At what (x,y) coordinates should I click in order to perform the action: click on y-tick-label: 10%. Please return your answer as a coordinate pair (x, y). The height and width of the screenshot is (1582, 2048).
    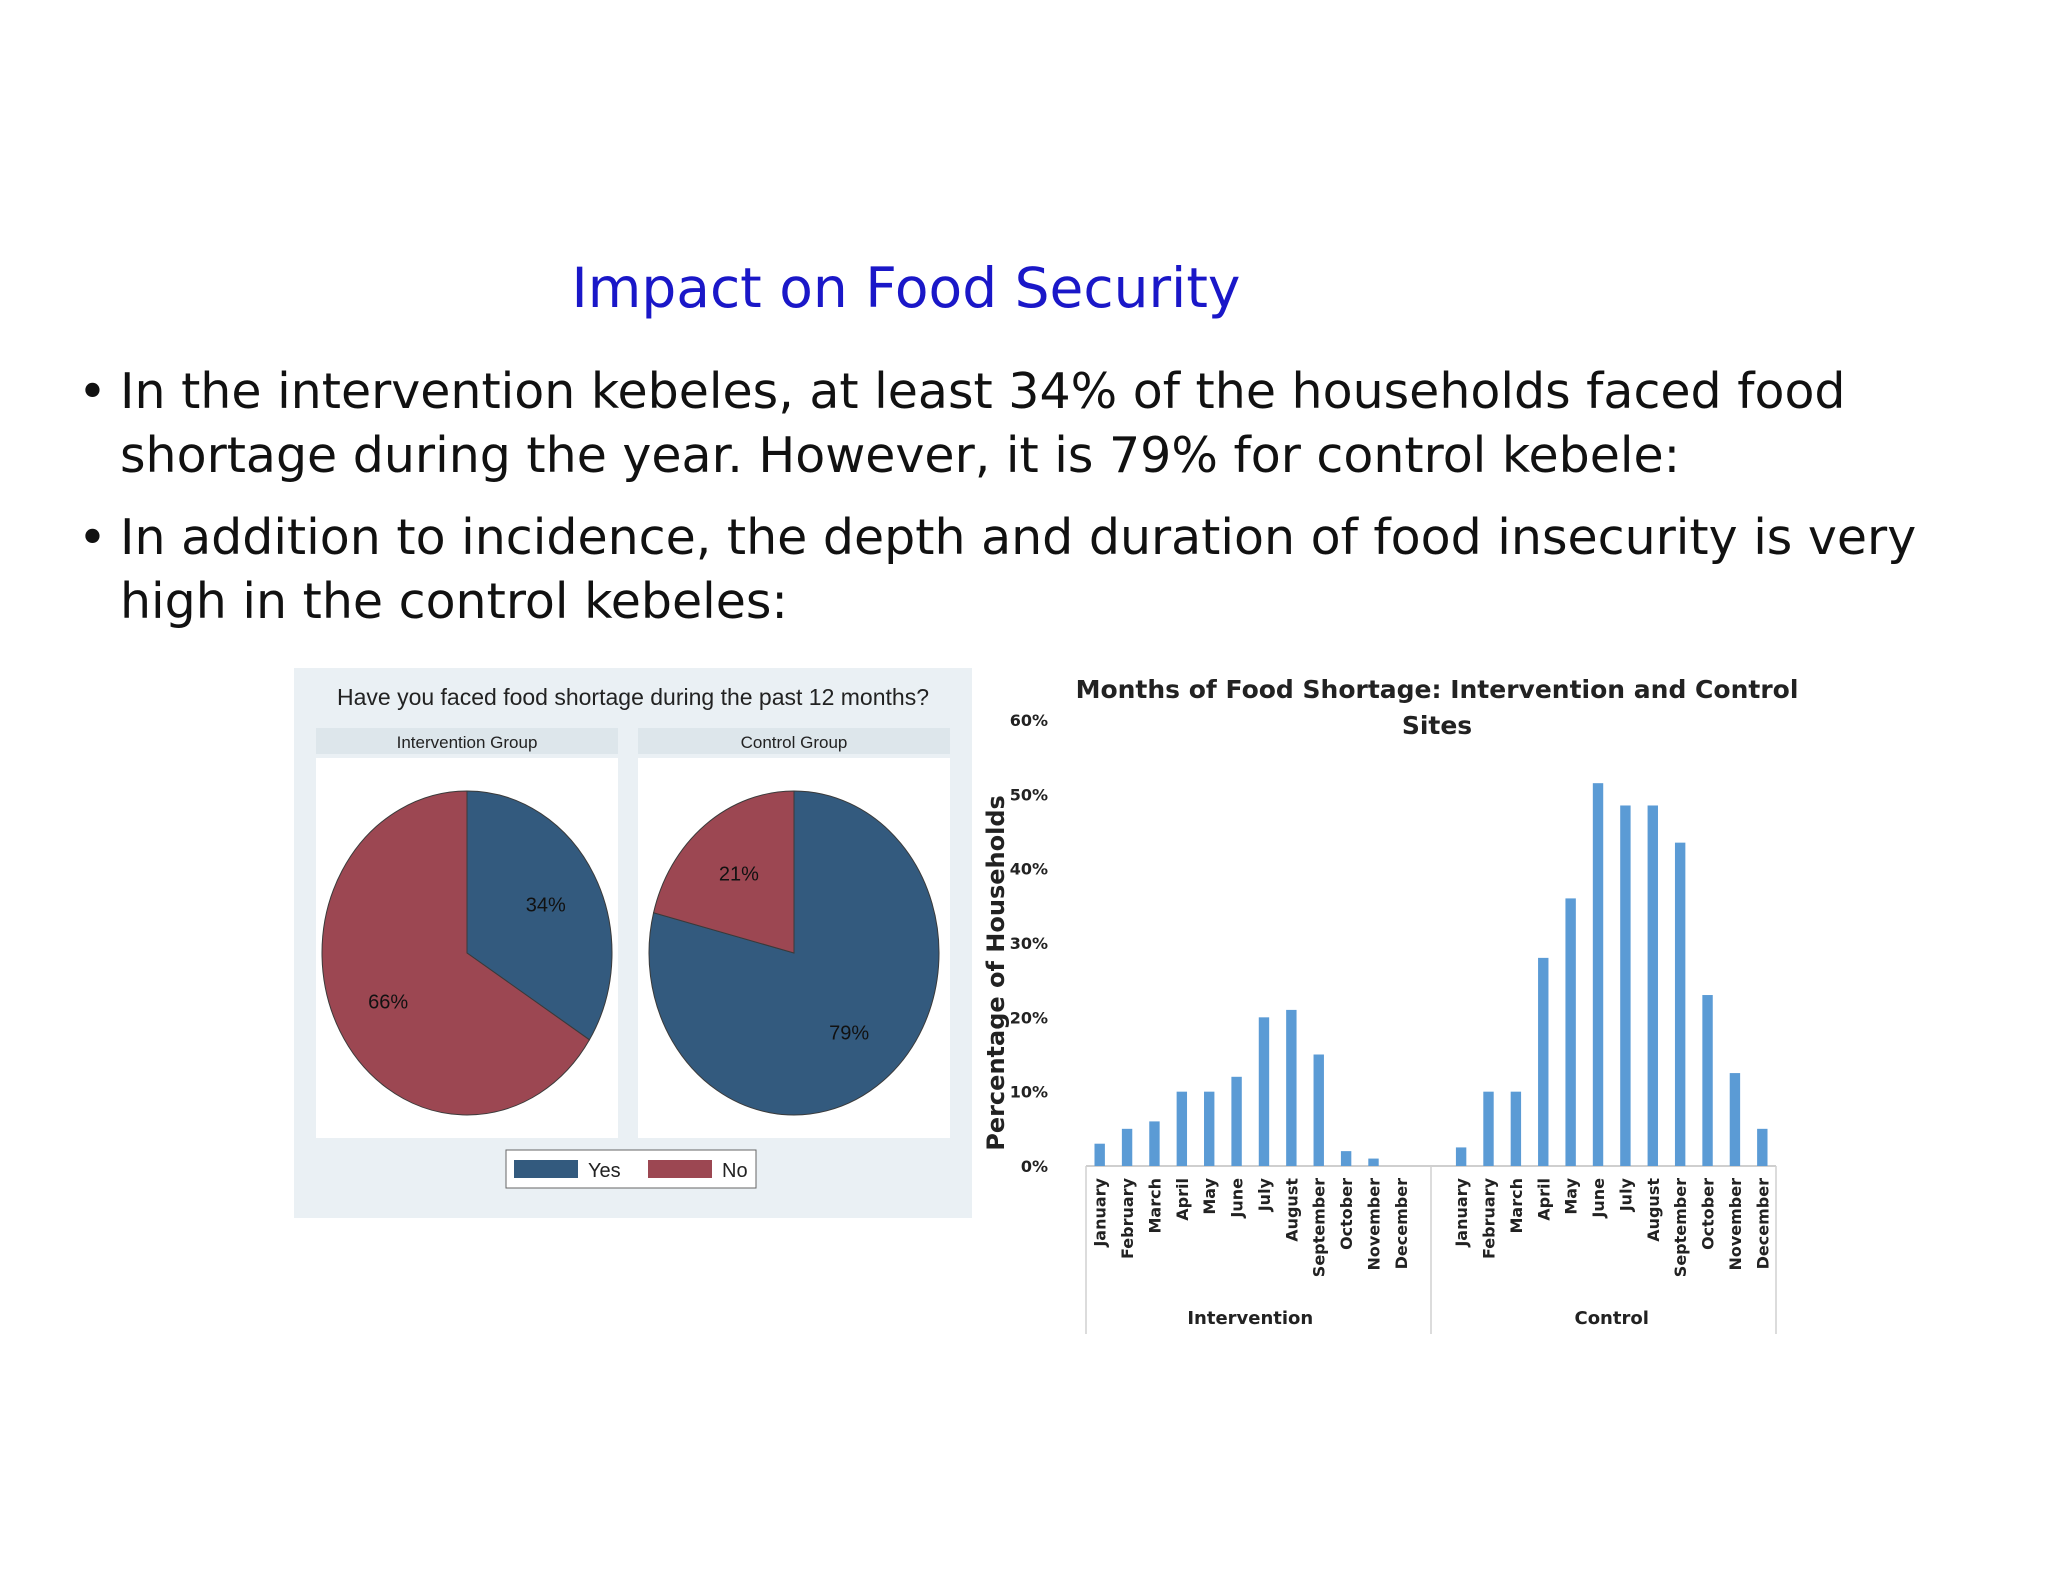
    Looking at the image, I should click on (1029, 1092).